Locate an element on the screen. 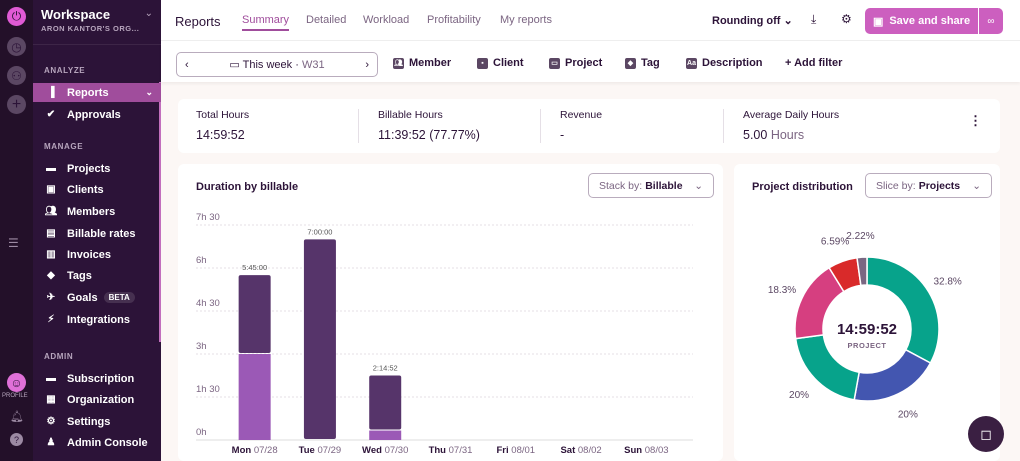  sidebar-item-goals: ✈ Goals BETA is located at coordinates (97, 297).